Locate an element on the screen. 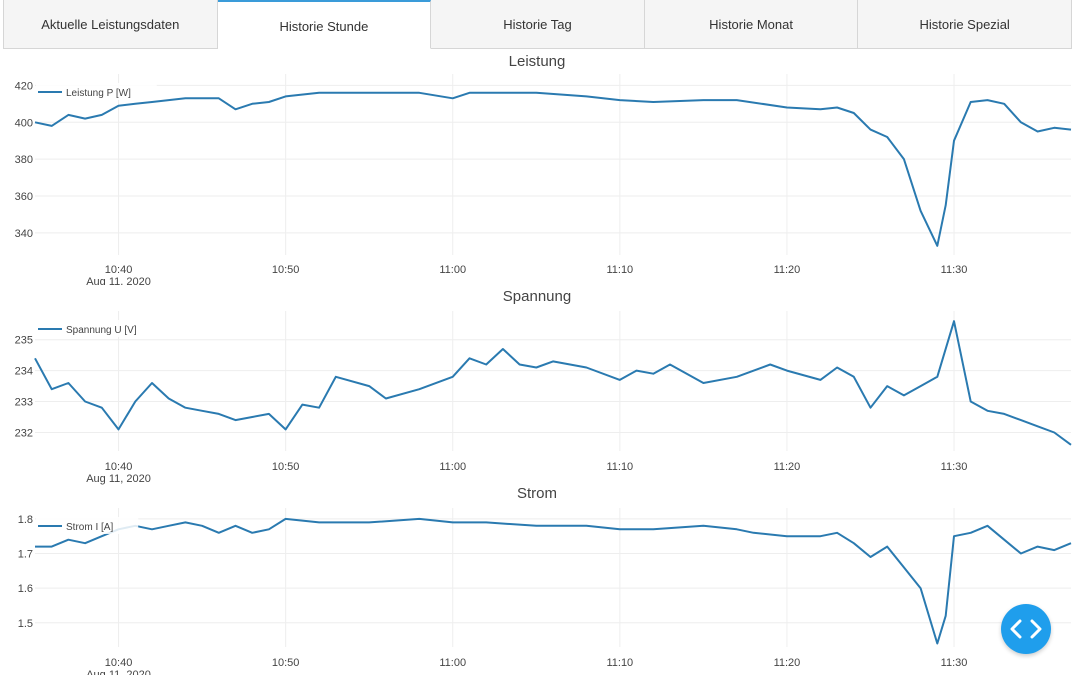 This screenshot has width=1080, height=675. tab-aktuelle-leistungsdaten: Aktuelle Leistungsdaten is located at coordinates (111, 24).